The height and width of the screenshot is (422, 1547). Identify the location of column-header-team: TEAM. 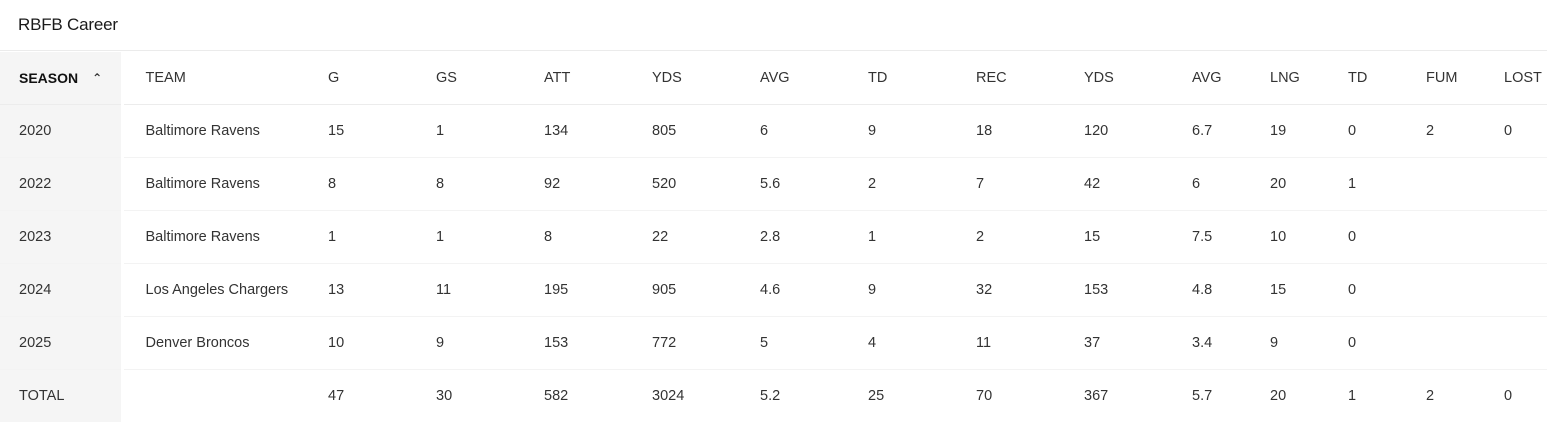
(215, 78).